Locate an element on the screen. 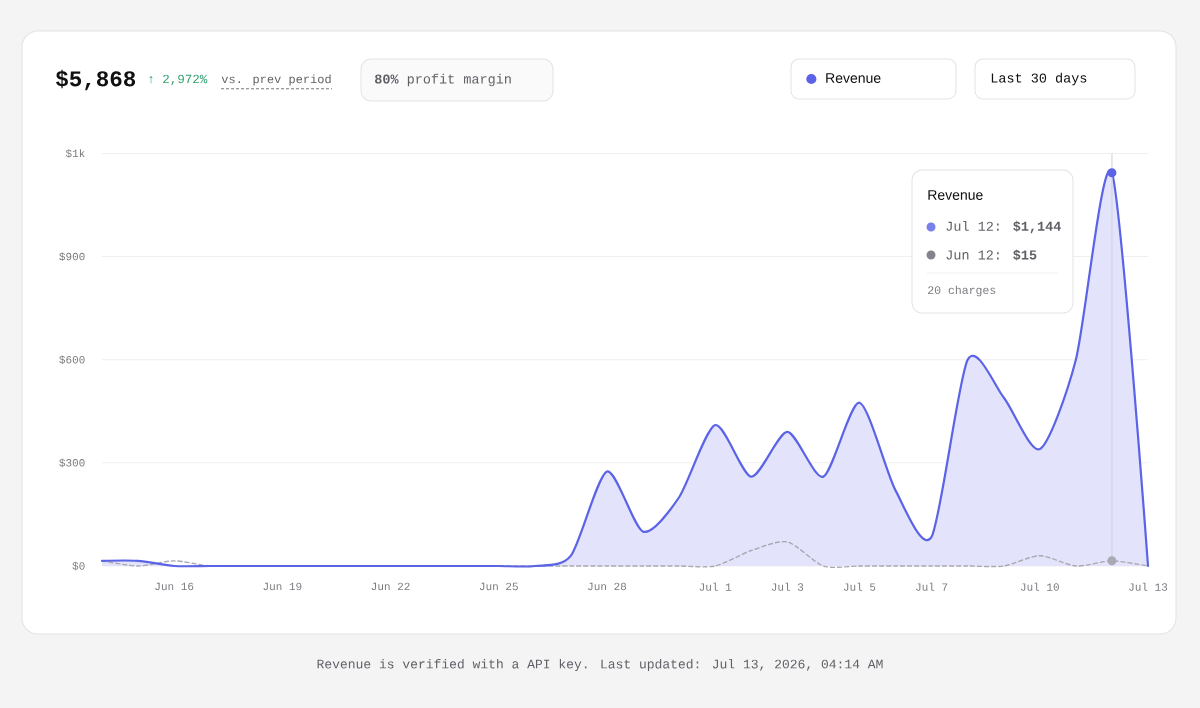 Image resolution: width=1200 pixels, height=708 pixels. legend-label: Revenue is located at coordinates (853, 78).